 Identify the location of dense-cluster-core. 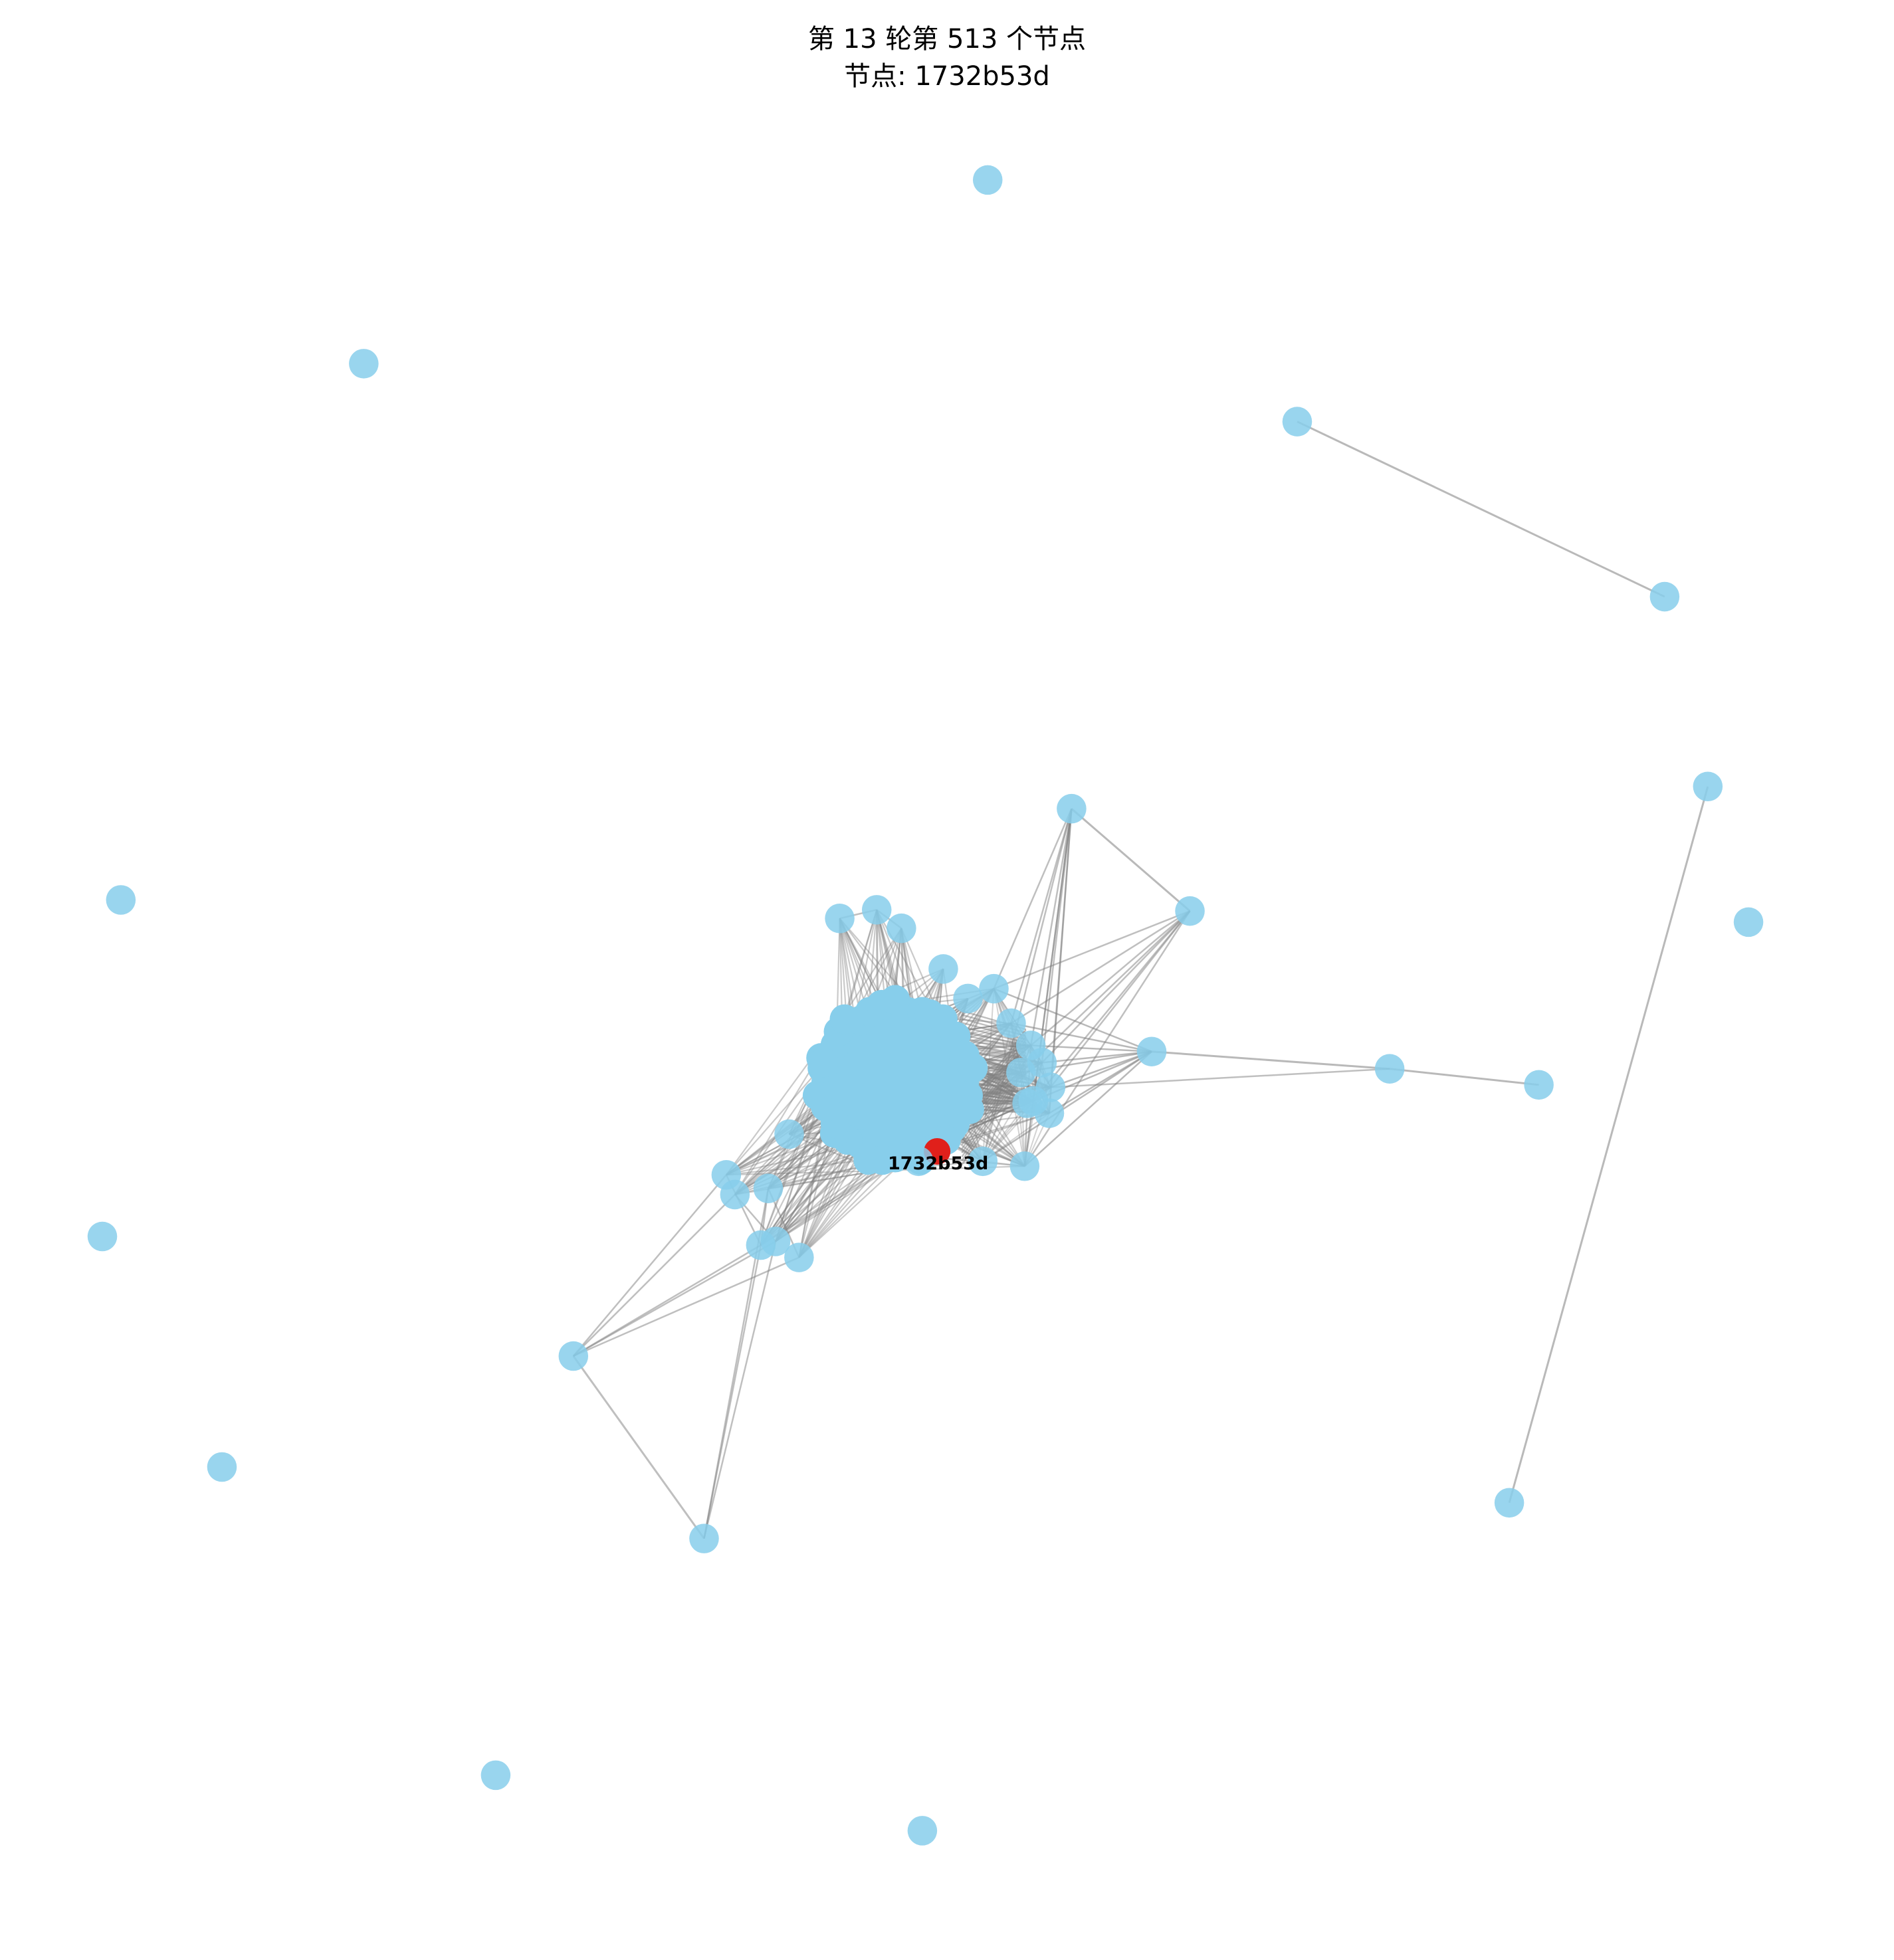
(895, 1082).